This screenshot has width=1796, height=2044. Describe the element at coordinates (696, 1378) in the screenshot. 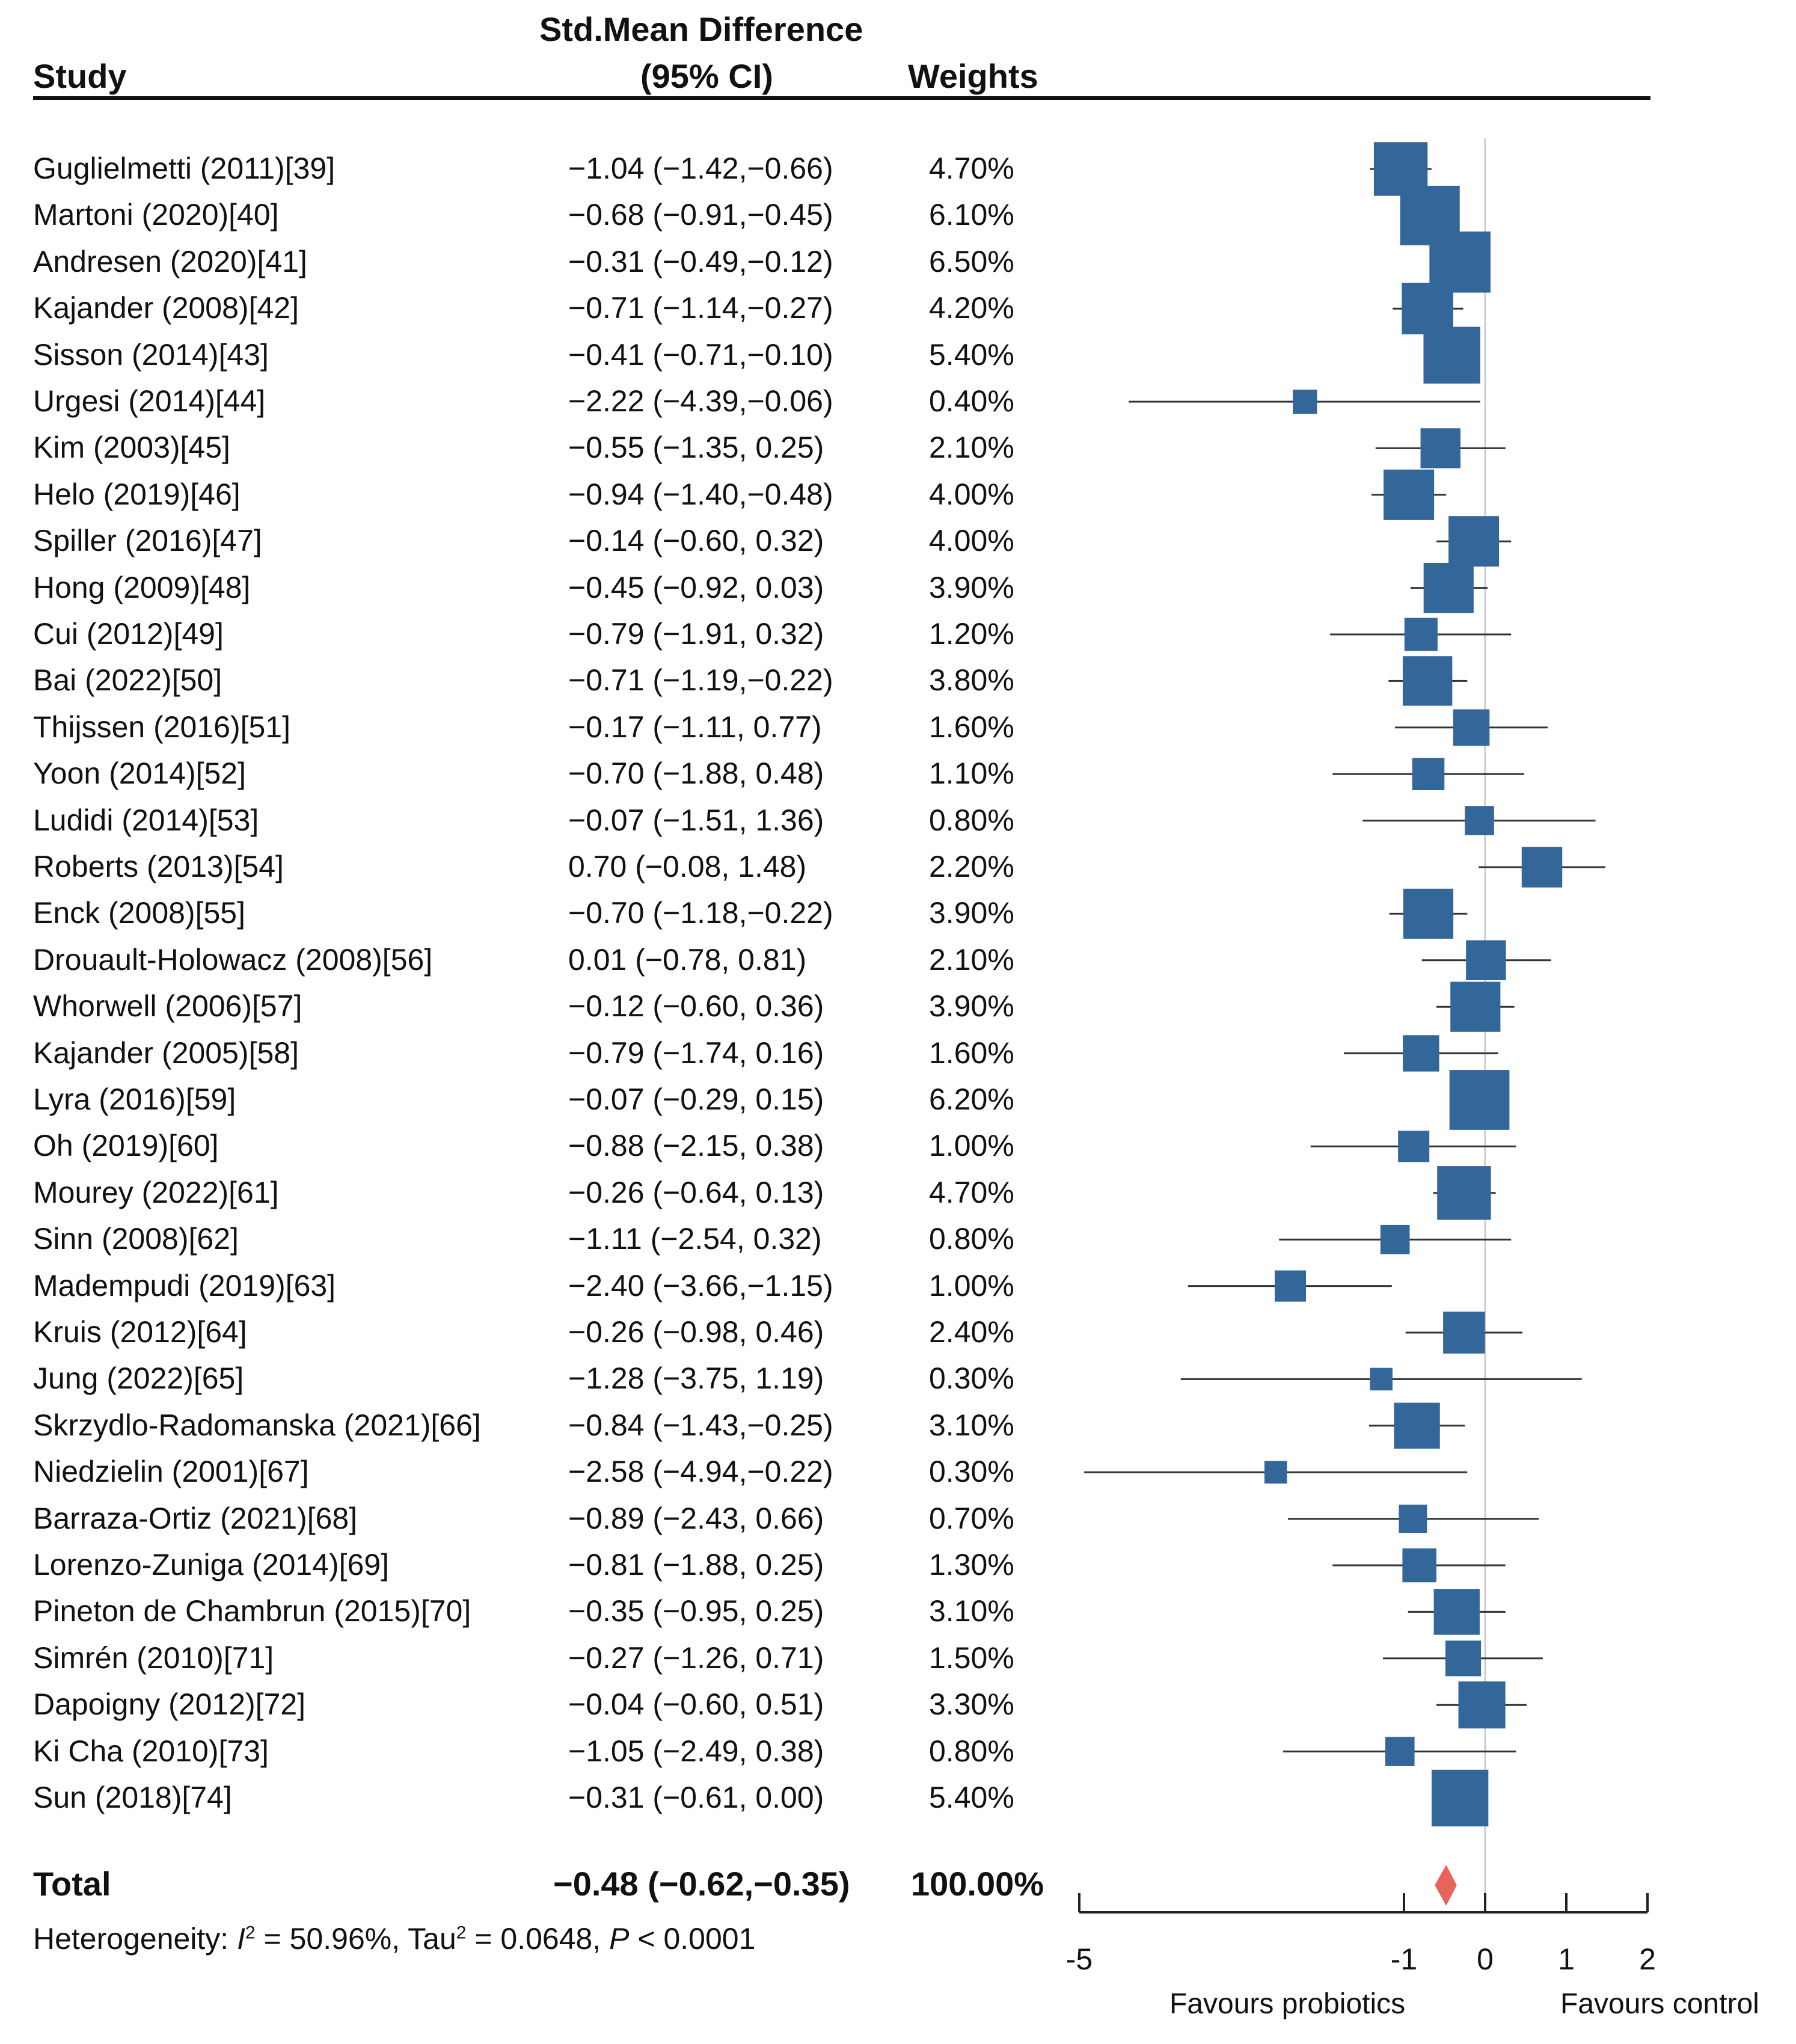

I see `study-ci: −1.28 (−3.75, 1.19)` at that location.